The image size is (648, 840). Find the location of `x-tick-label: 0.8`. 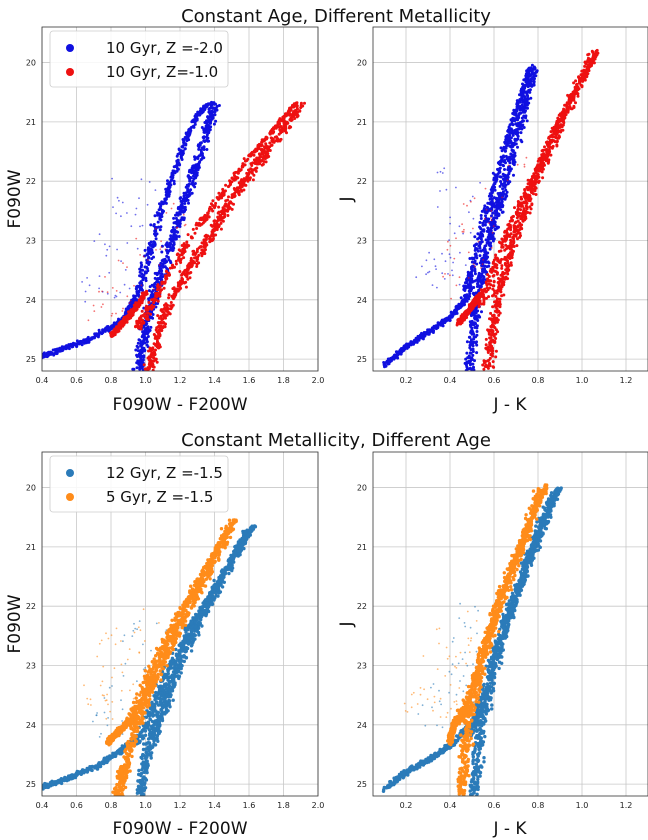

x-tick-label: 0.8 is located at coordinates (111, 380).